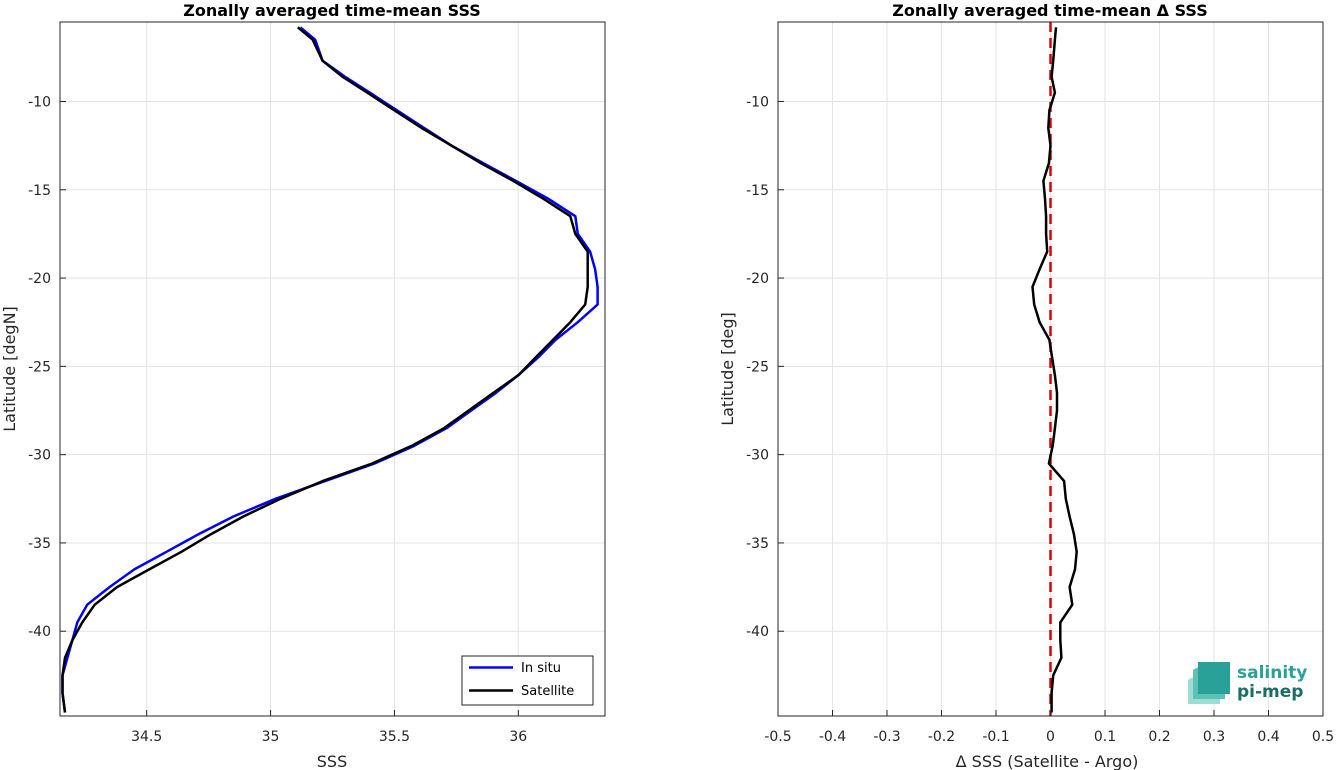  Describe the element at coordinates (1209, 683) in the screenshot. I see `wave-stack-icon` at that location.